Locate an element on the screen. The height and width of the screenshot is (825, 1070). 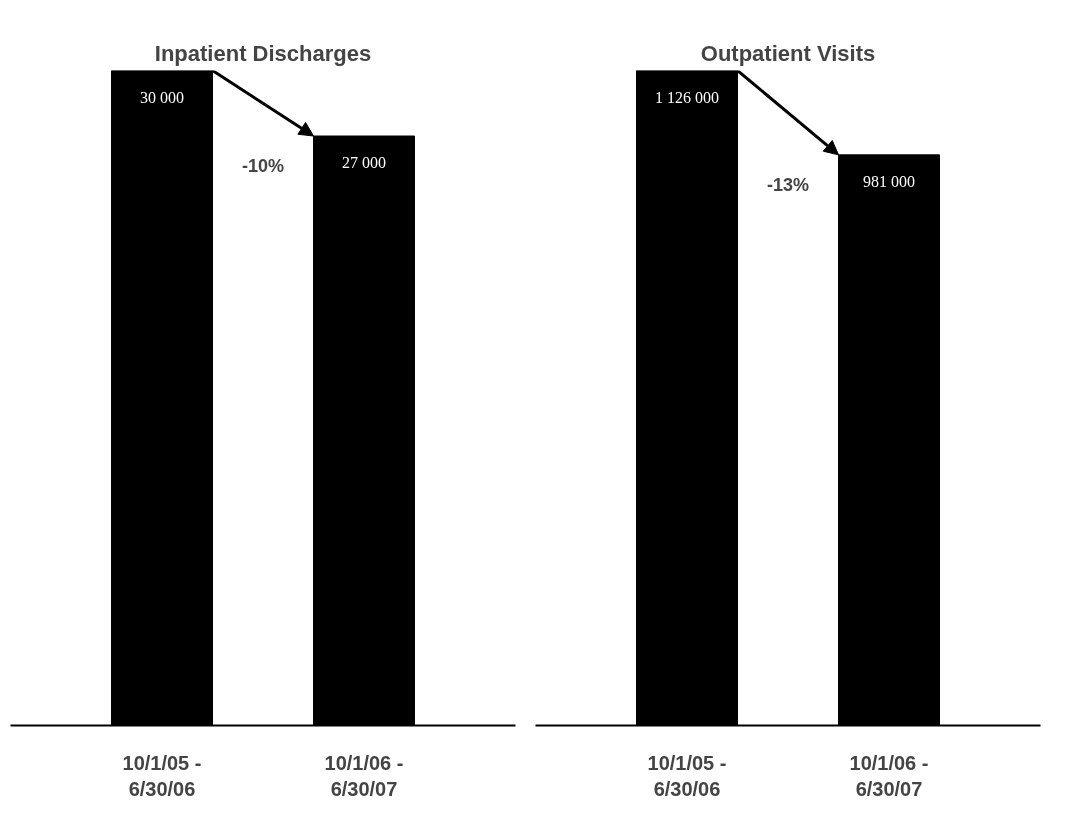
annotation: -10% is located at coordinates (263, 166).